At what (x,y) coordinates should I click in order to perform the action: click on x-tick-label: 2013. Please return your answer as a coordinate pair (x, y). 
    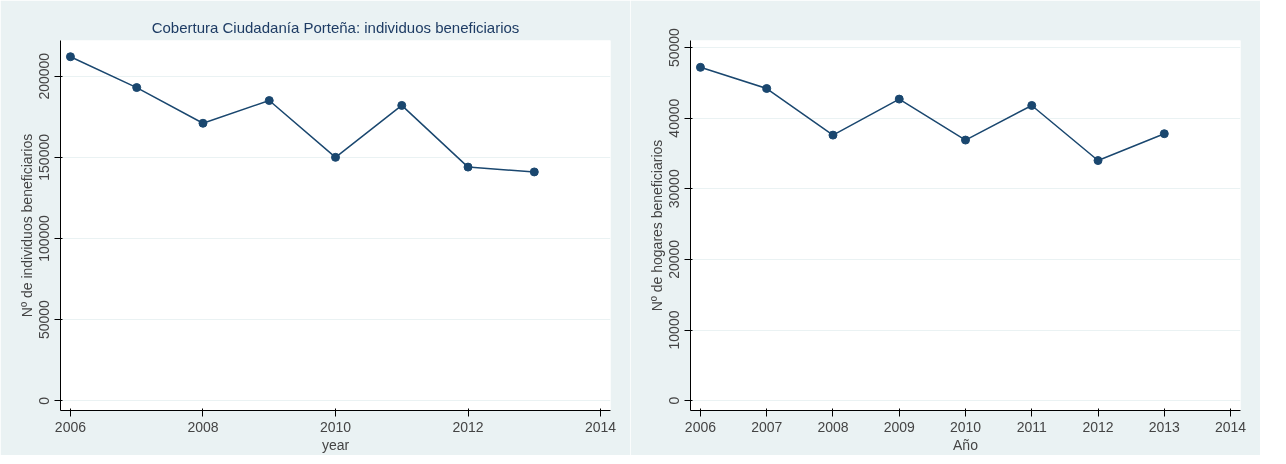
    Looking at the image, I should click on (1164, 426).